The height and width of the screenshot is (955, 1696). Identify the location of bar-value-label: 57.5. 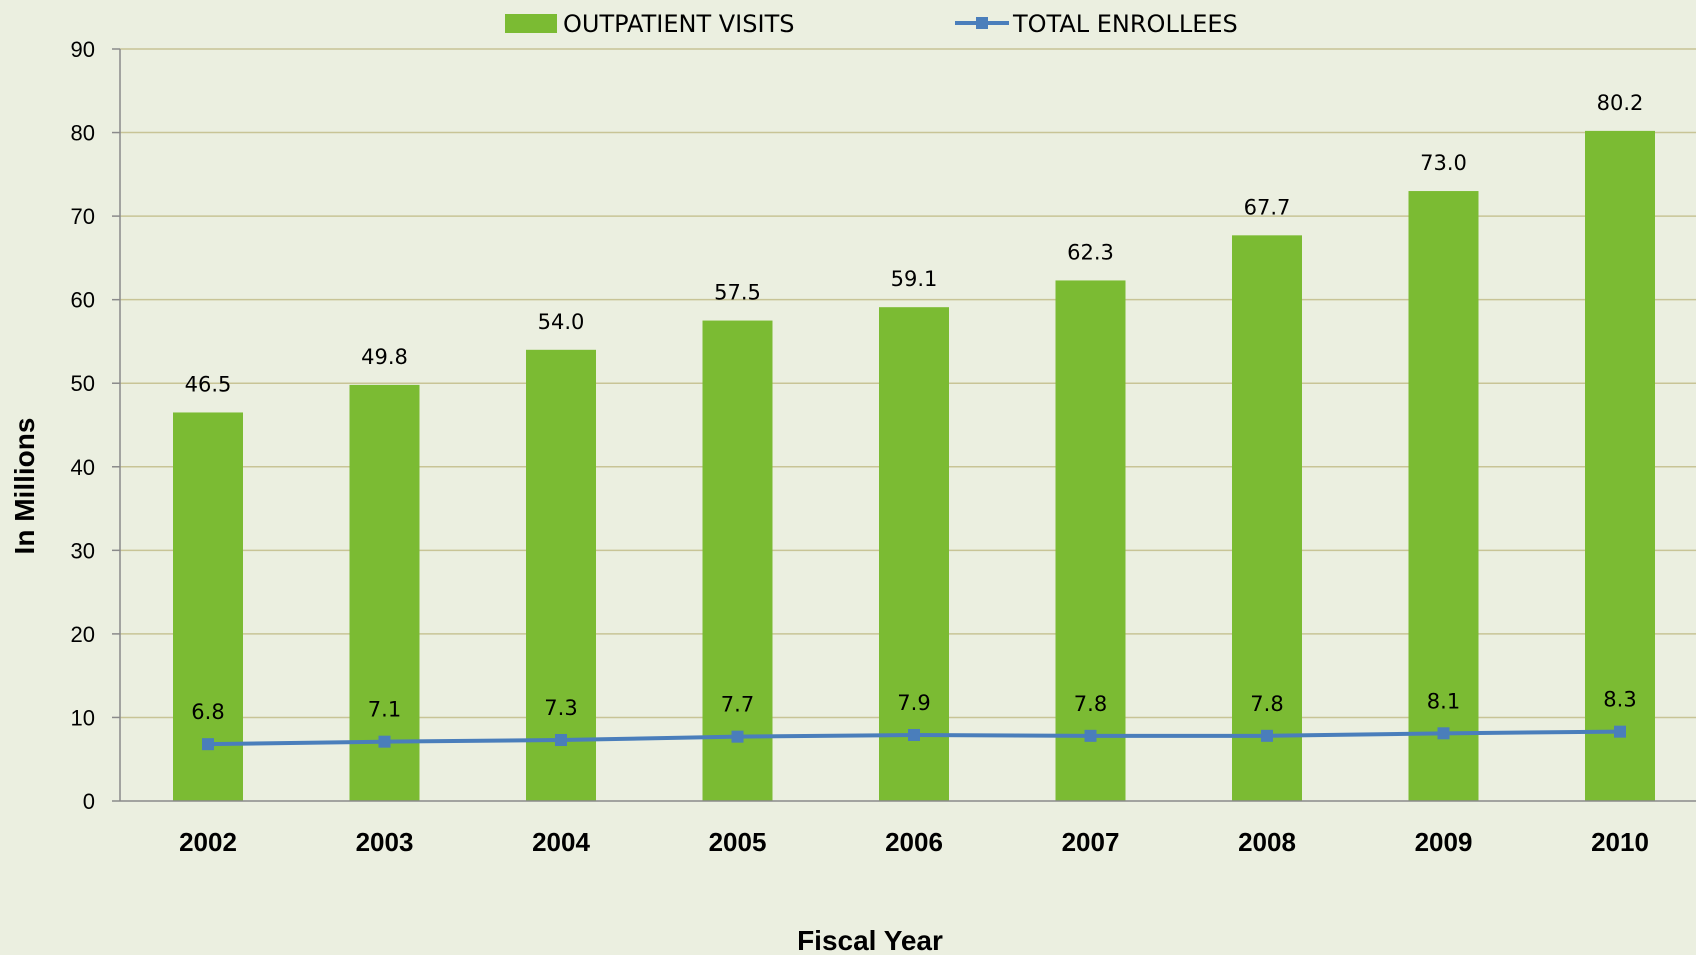
(737, 293).